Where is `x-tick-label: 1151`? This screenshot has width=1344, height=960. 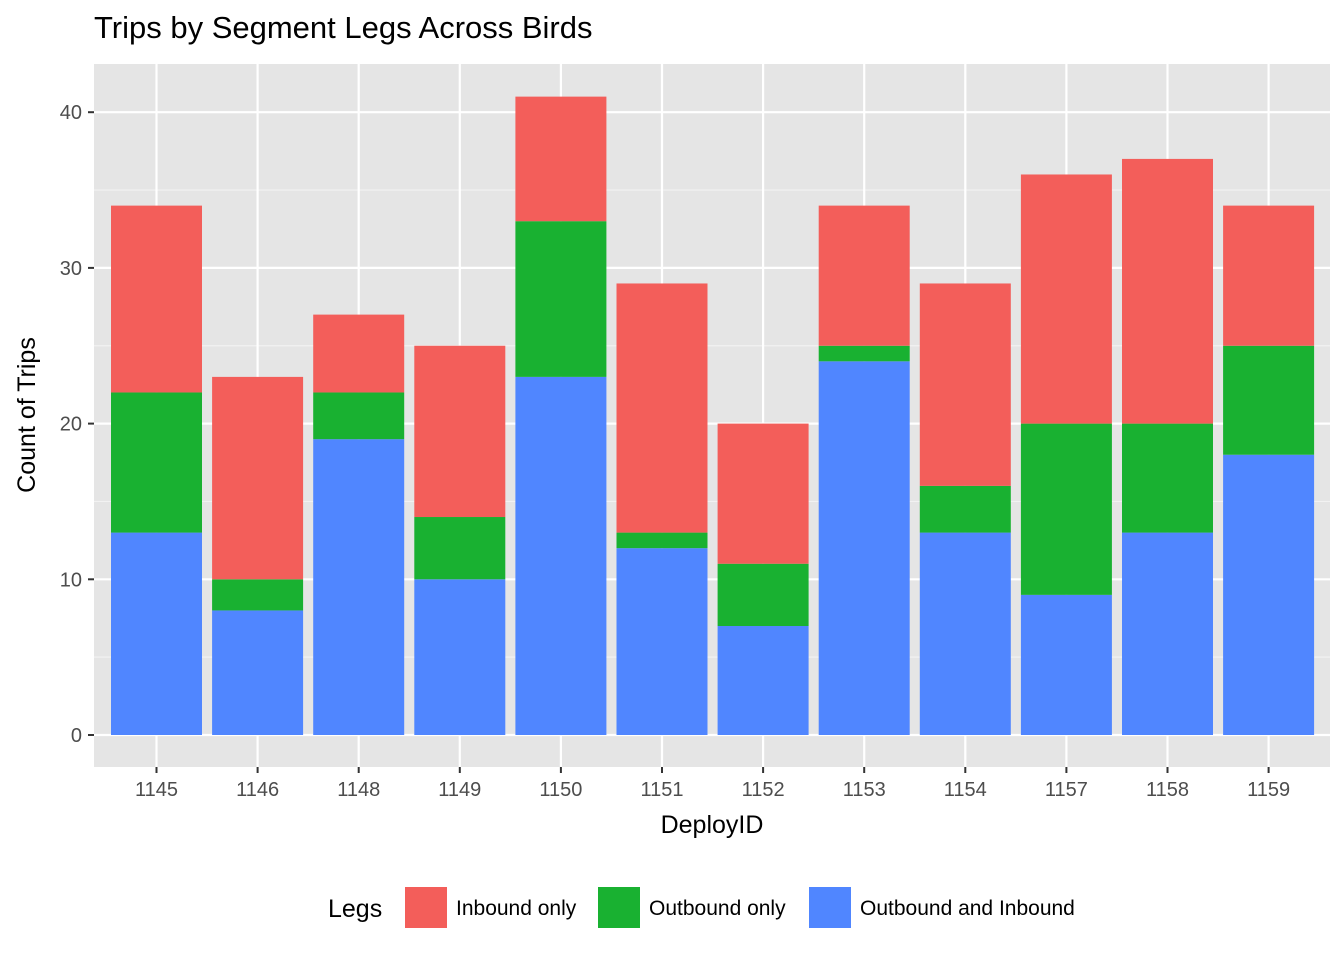 x-tick-label: 1151 is located at coordinates (661, 790).